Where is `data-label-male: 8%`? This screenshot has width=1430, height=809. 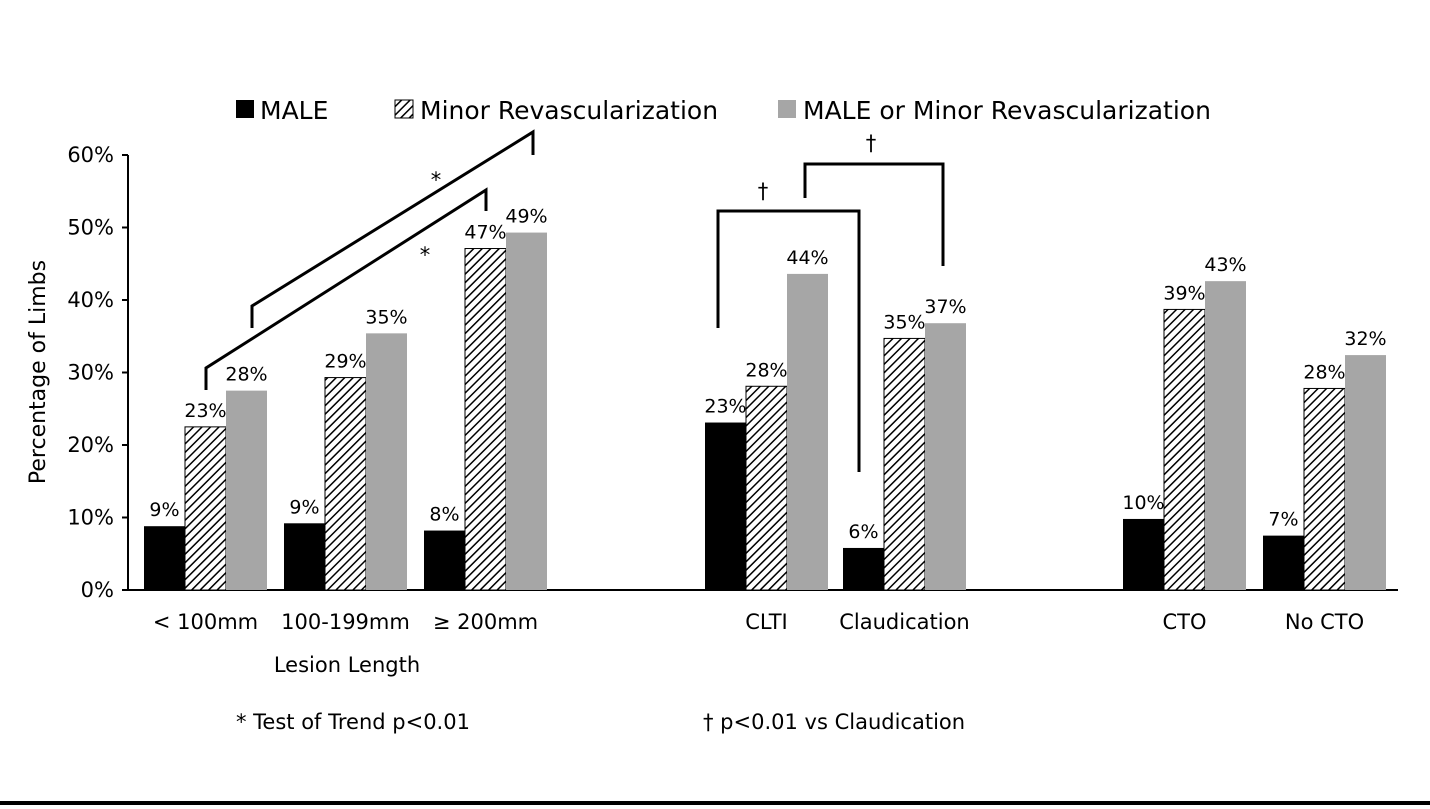
data-label-male: 8% is located at coordinates (444, 515).